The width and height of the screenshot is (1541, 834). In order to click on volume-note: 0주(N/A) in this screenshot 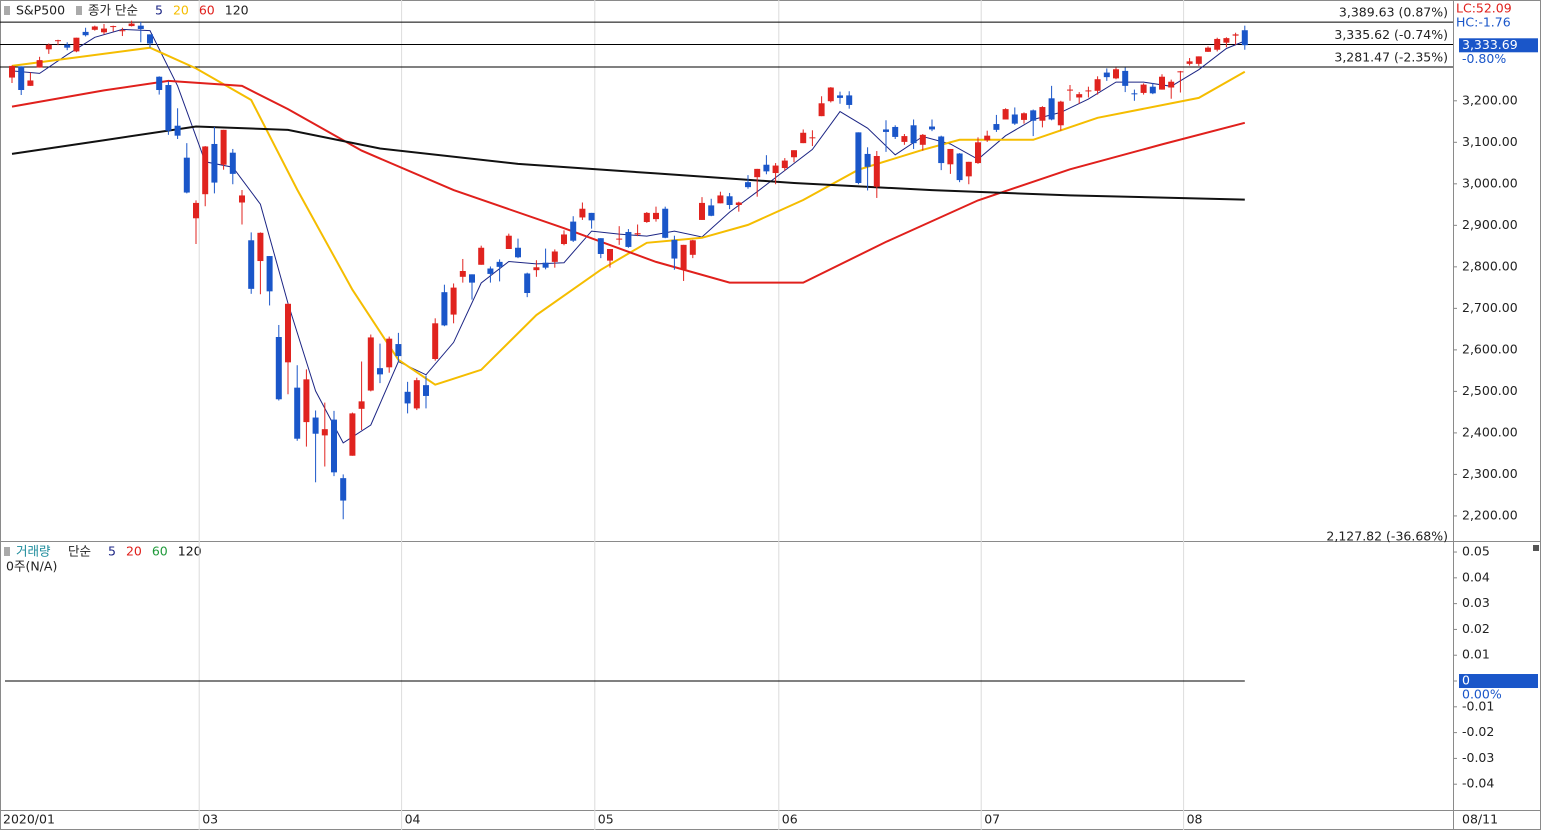, I will do `click(31, 566)`.